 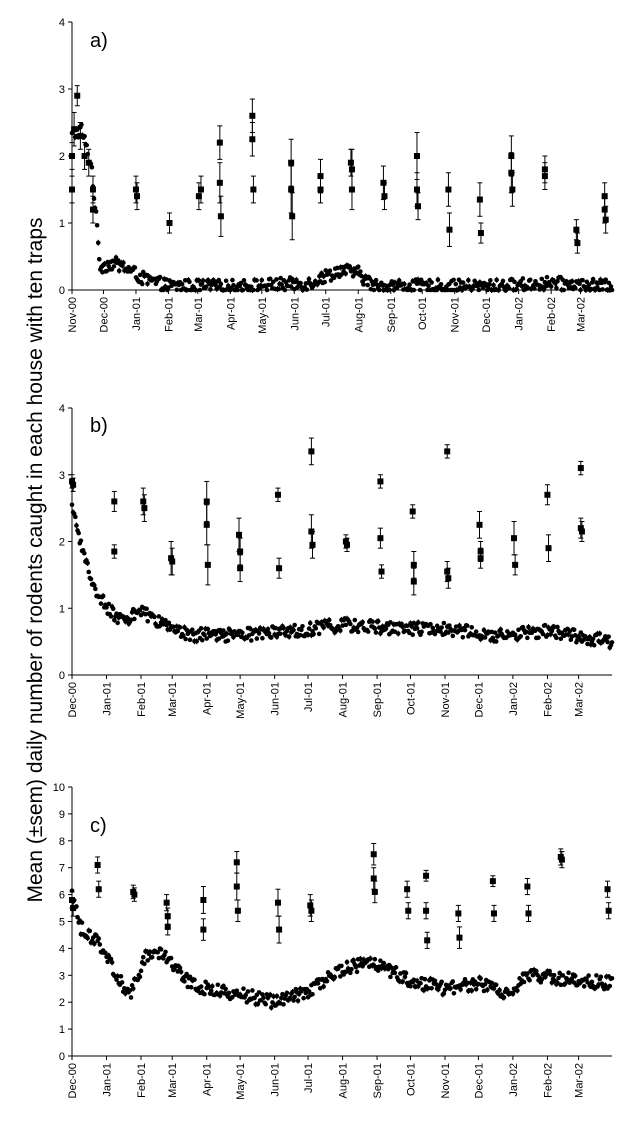 I want to click on y-tick-label: 5, so click(x=62, y=923).